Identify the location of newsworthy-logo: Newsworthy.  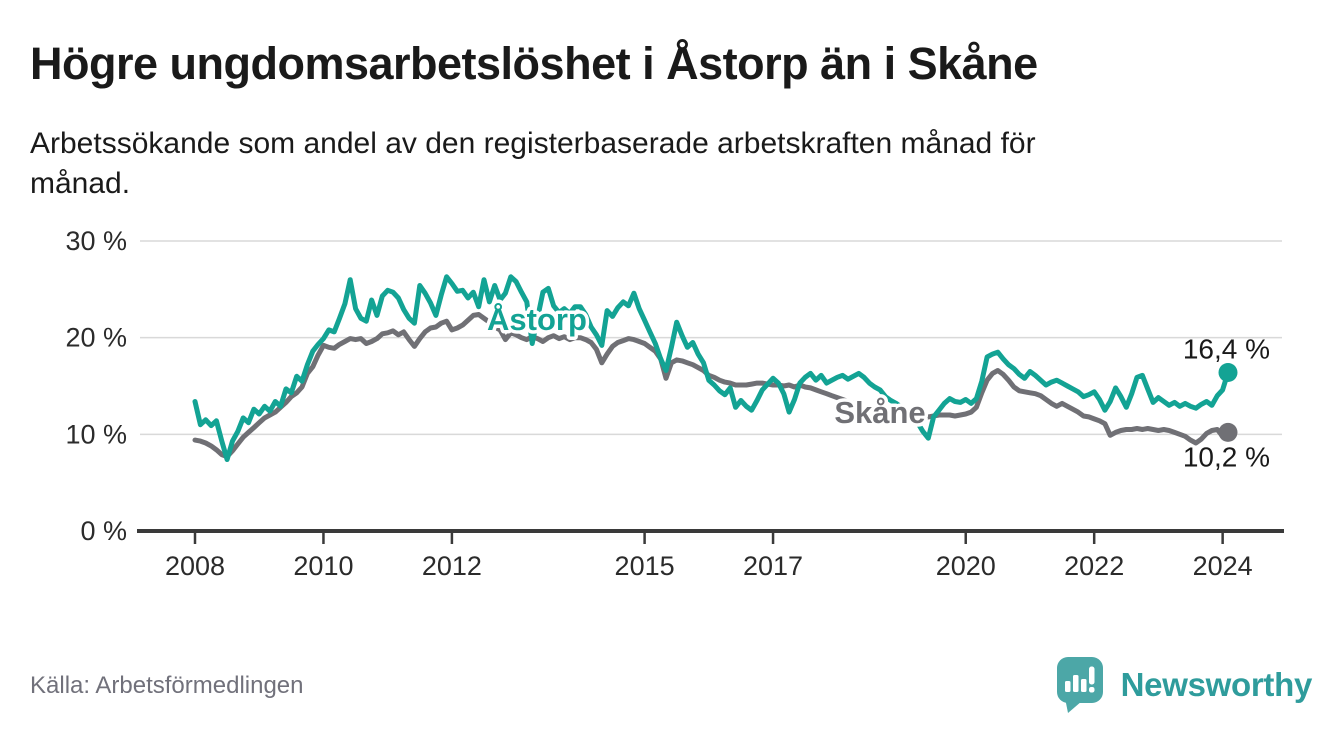
(1184, 684).